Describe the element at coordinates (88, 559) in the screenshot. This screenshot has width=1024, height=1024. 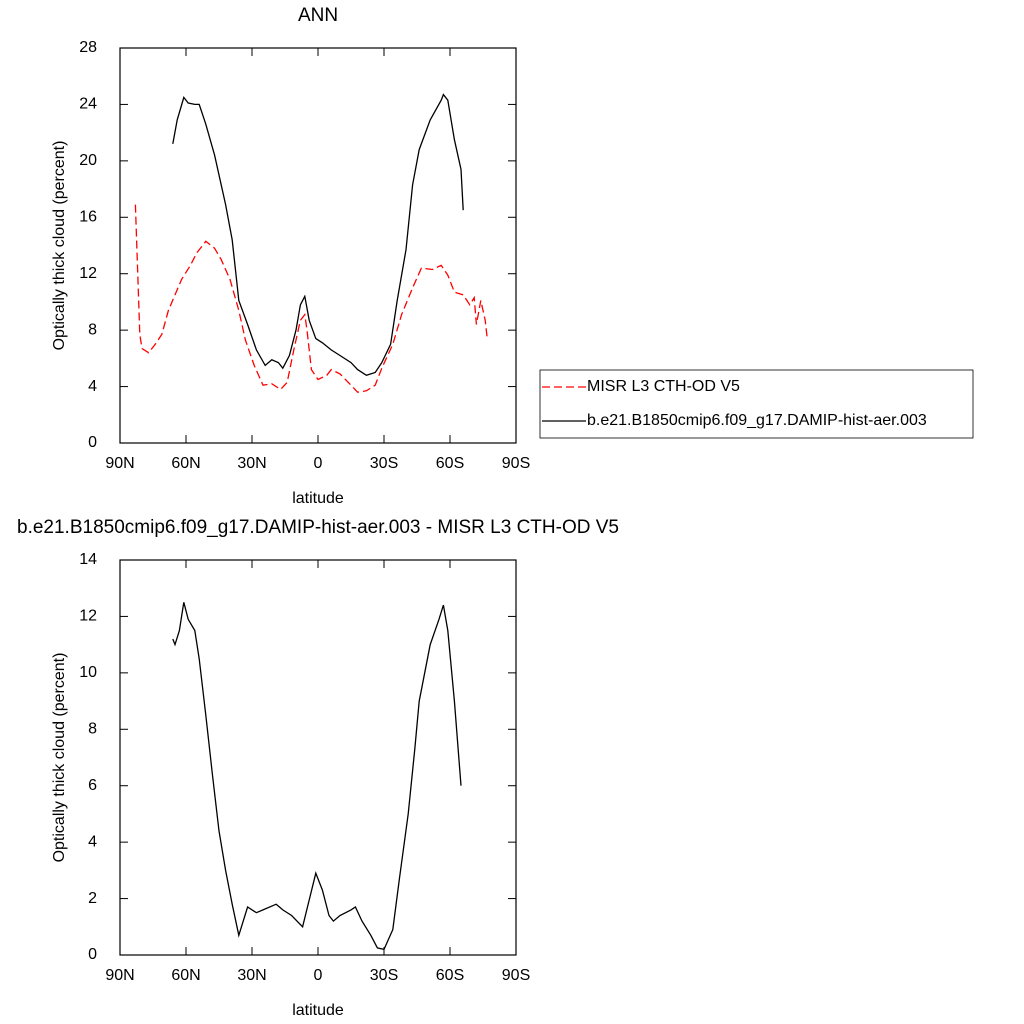
I see `y-tick-label: 14` at that location.